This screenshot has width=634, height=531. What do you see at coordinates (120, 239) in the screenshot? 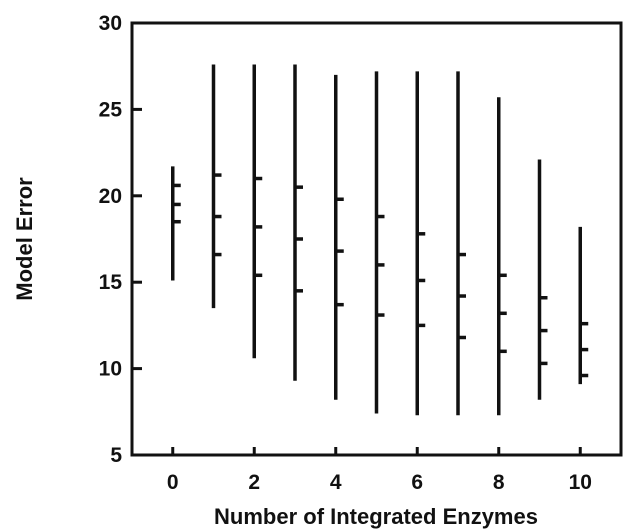
I see `y-axis: 5 10 15 20 25 30` at bounding box center [120, 239].